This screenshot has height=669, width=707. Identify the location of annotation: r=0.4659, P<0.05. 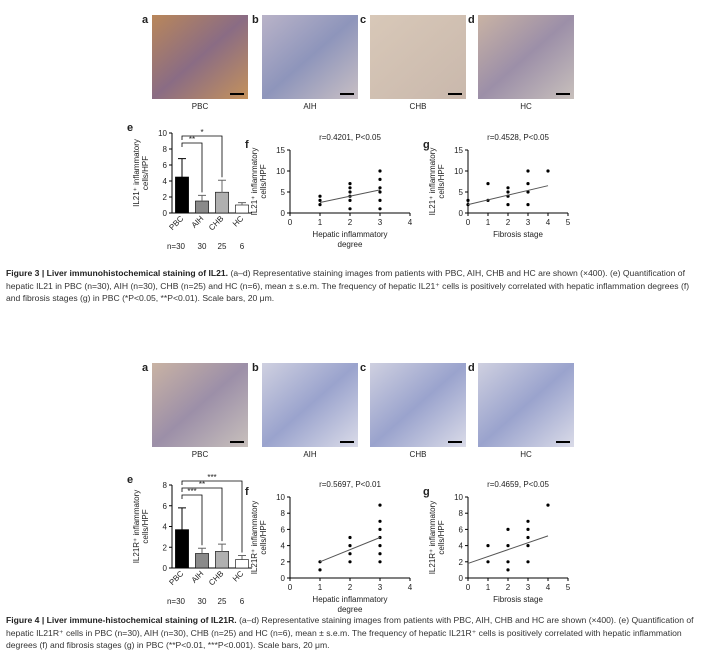
(518, 484).